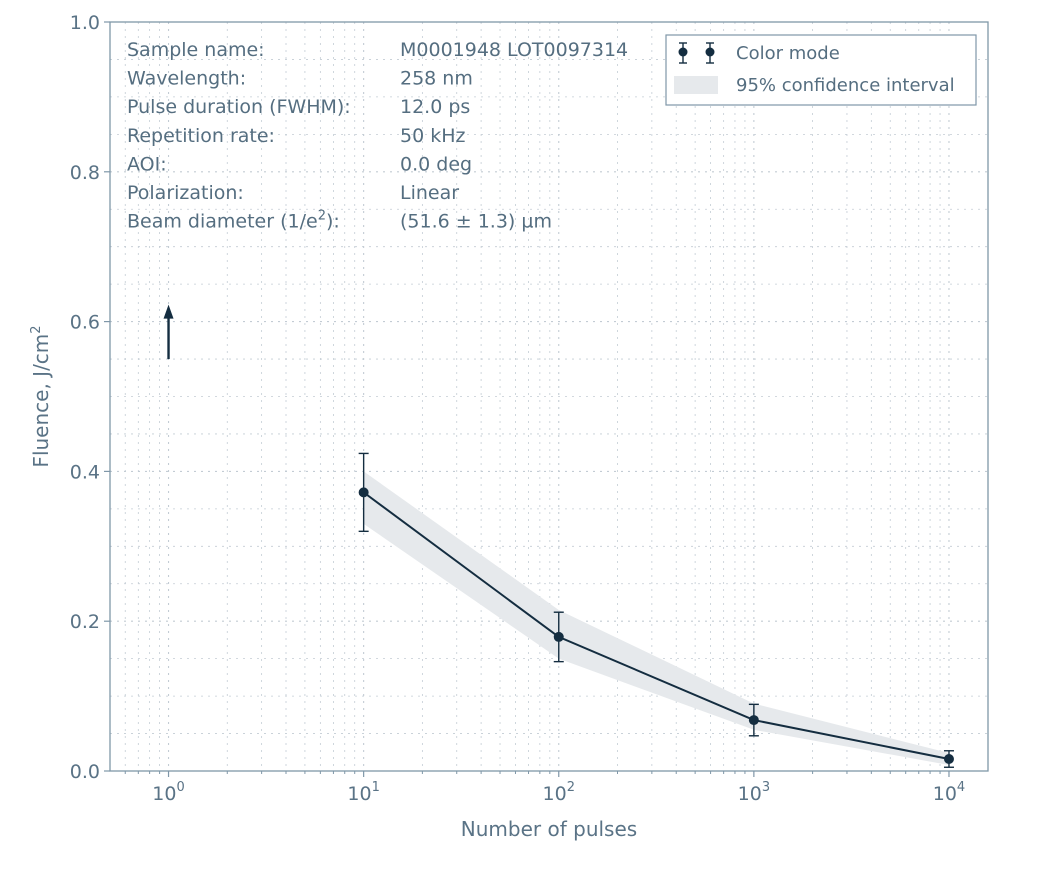 This screenshot has width=1043, height=876. I want to click on info-value: 0.0 deg, so click(436, 164).